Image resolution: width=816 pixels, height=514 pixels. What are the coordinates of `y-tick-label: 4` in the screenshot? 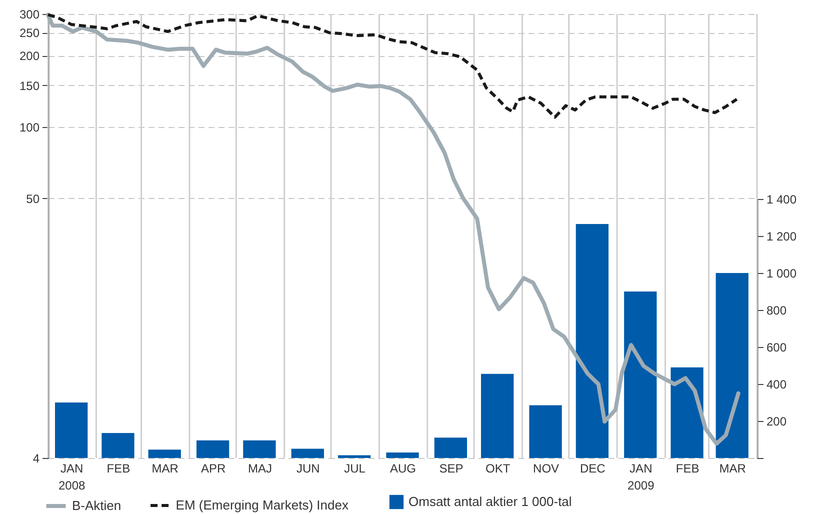 It's located at (36, 459).